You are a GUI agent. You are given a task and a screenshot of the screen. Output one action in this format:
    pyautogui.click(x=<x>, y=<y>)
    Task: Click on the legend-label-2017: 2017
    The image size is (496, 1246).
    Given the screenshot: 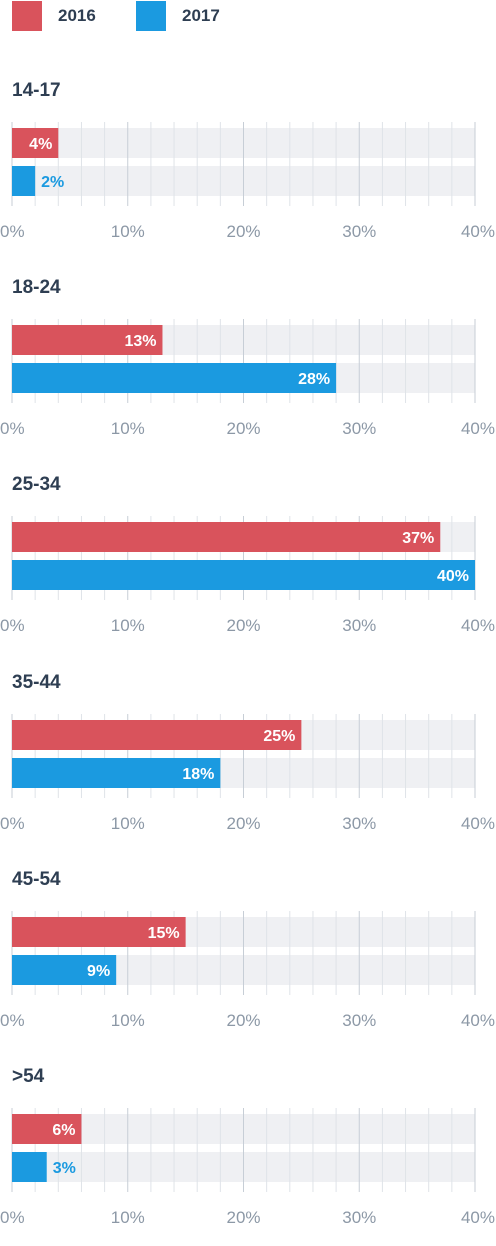 What is the action you would take?
    pyautogui.click(x=201, y=15)
    